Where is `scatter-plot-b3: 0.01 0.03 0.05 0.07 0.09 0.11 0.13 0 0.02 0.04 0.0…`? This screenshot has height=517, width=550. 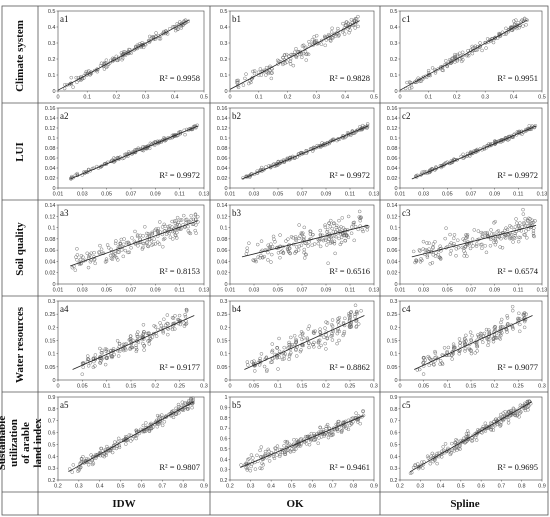 scatter-plot-b3: 0.01 0.03 0.05 0.07 0.09 0.11 0.13 0 0.02 0.04 0.0… is located at coordinates (298, 248).